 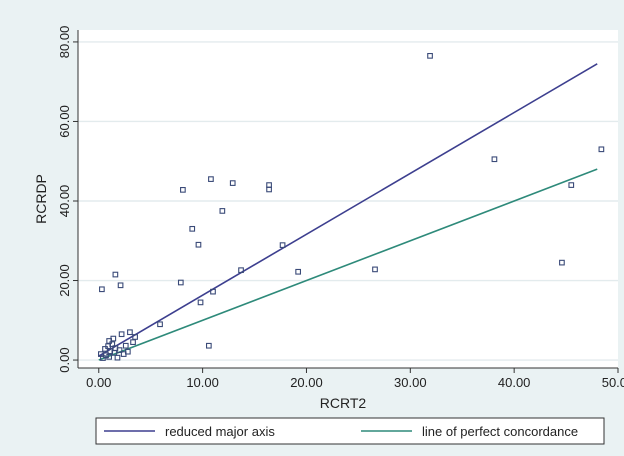 I want to click on legend-box, so click(x=350, y=431).